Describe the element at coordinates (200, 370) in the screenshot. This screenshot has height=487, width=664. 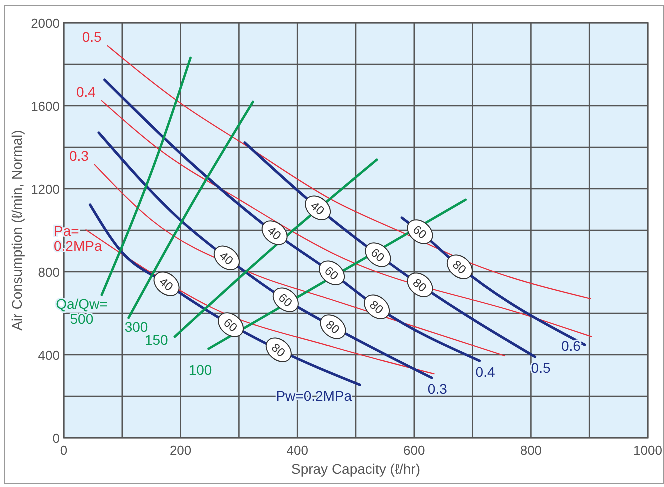
I see `series-label: 100` at that location.